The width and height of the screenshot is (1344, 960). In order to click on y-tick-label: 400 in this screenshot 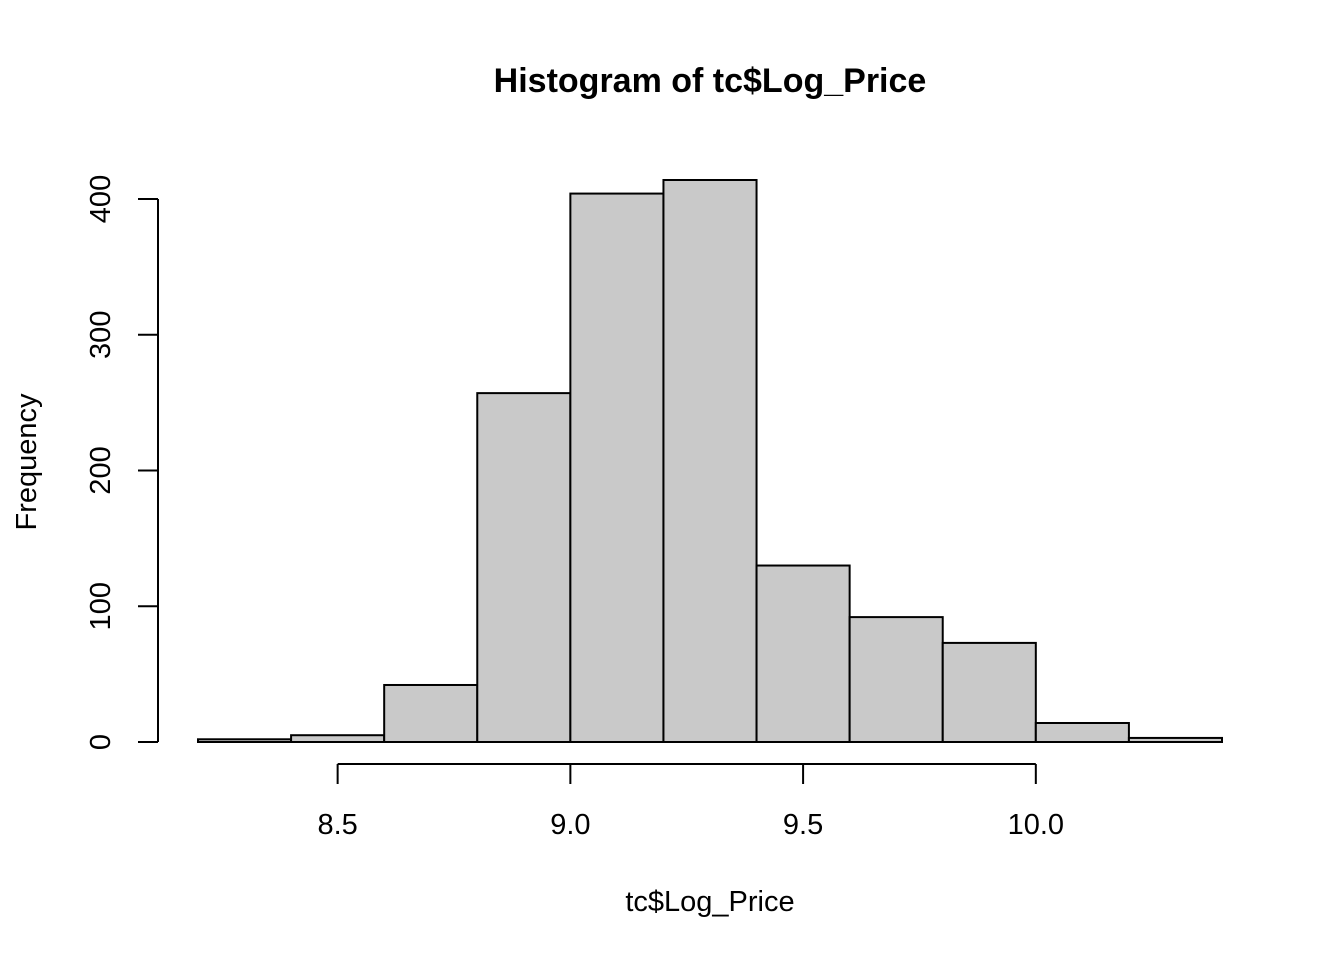, I will do `click(101, 199)`.